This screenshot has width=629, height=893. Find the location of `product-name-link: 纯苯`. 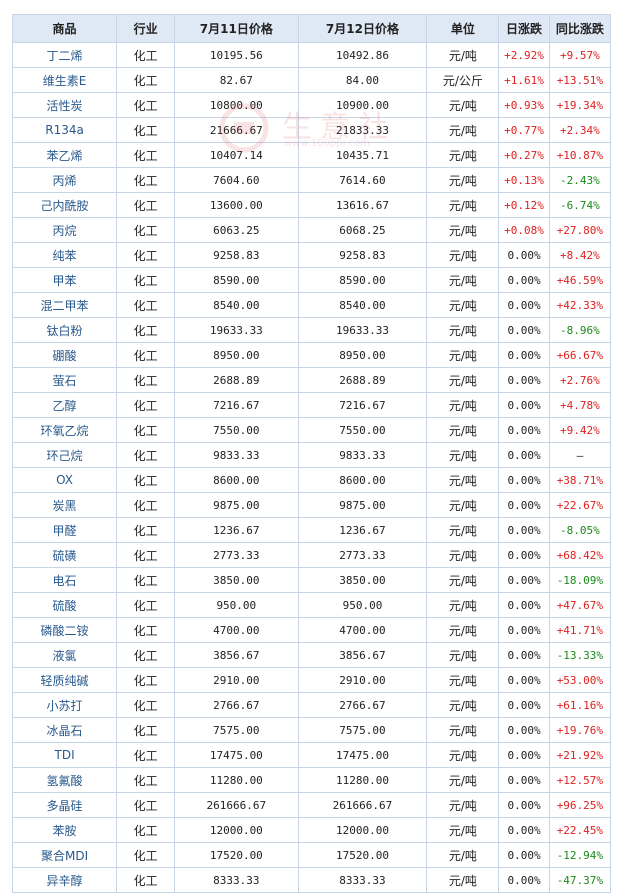

product-name-link: 纯苯 is located at coordinates (64, 255).